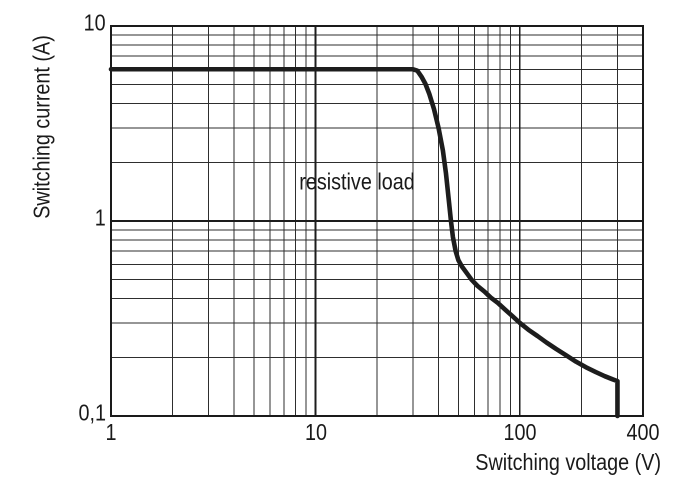  Describe the element at coordinates (643, 432) in the screenshot. I see `x-tick-label-400: 400` at that location.